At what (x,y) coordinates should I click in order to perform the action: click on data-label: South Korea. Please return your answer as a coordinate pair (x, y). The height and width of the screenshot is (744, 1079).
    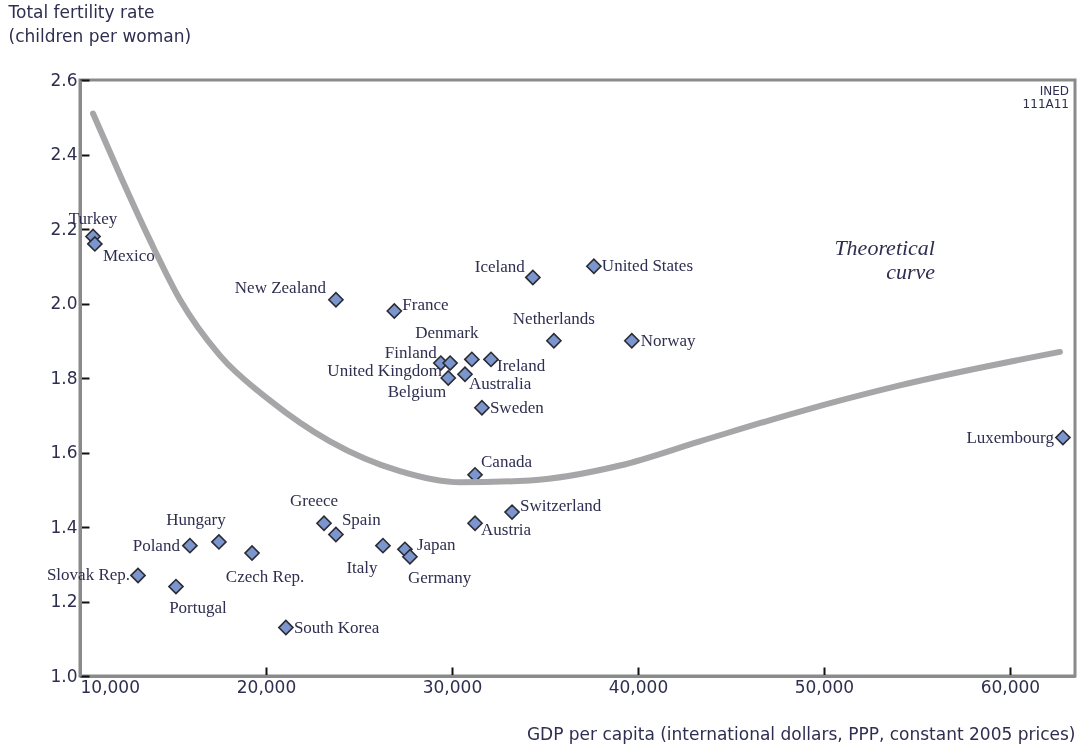
    Looking at the image, I should click on (336, 627).